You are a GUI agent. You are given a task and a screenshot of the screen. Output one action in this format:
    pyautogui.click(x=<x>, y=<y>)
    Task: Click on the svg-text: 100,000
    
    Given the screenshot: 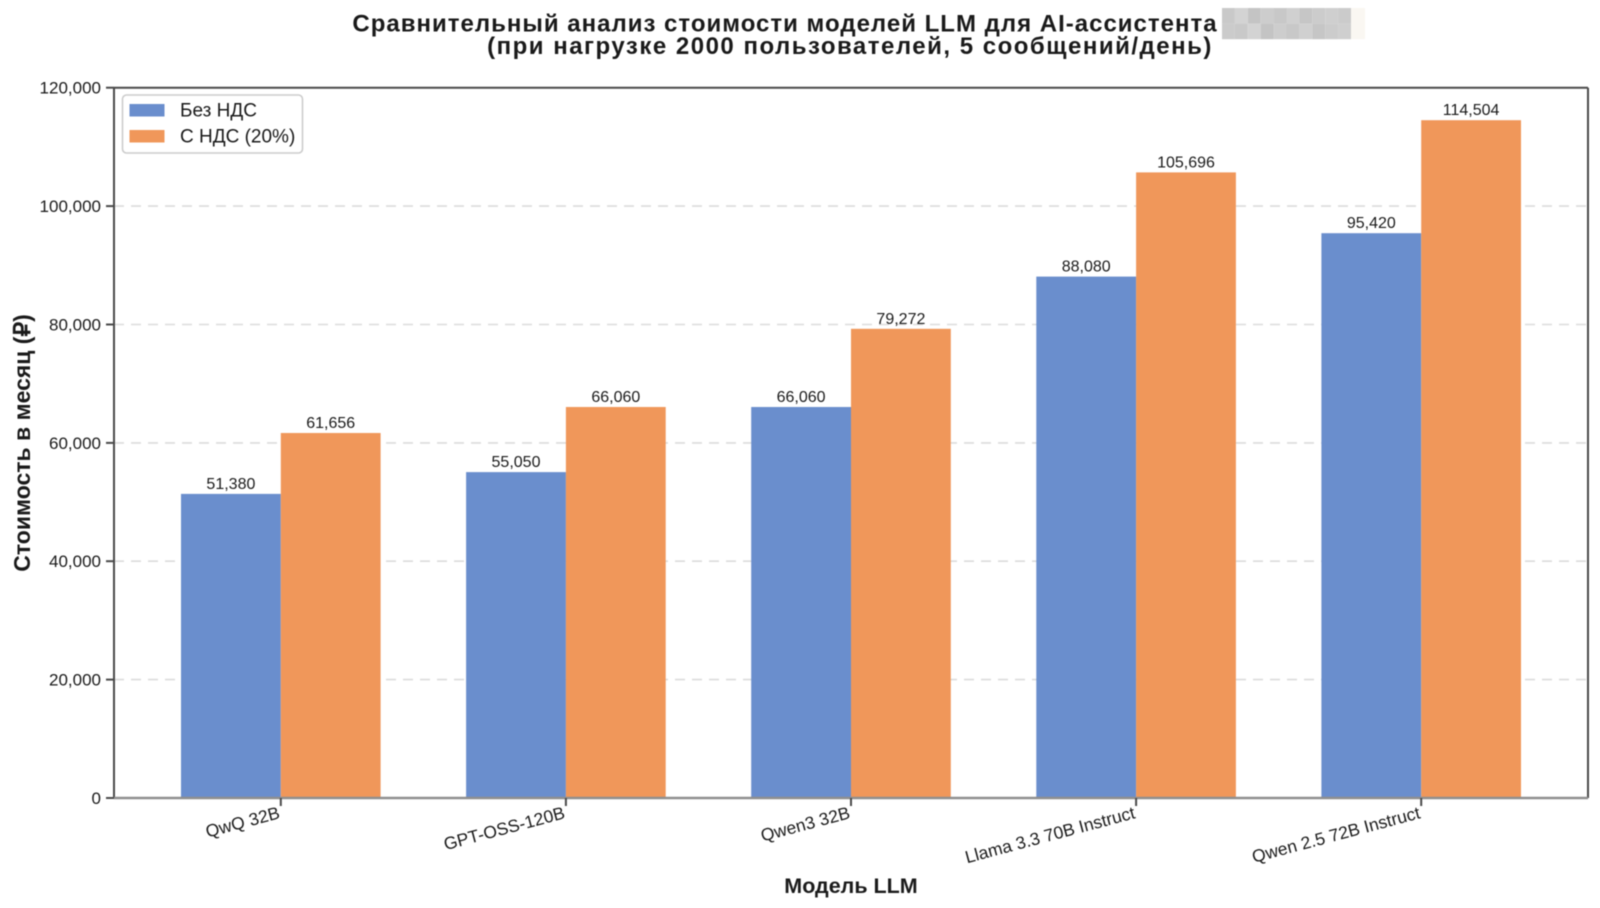 What is the action you would take?
    pyautogui.click(x=70, y=206)
    